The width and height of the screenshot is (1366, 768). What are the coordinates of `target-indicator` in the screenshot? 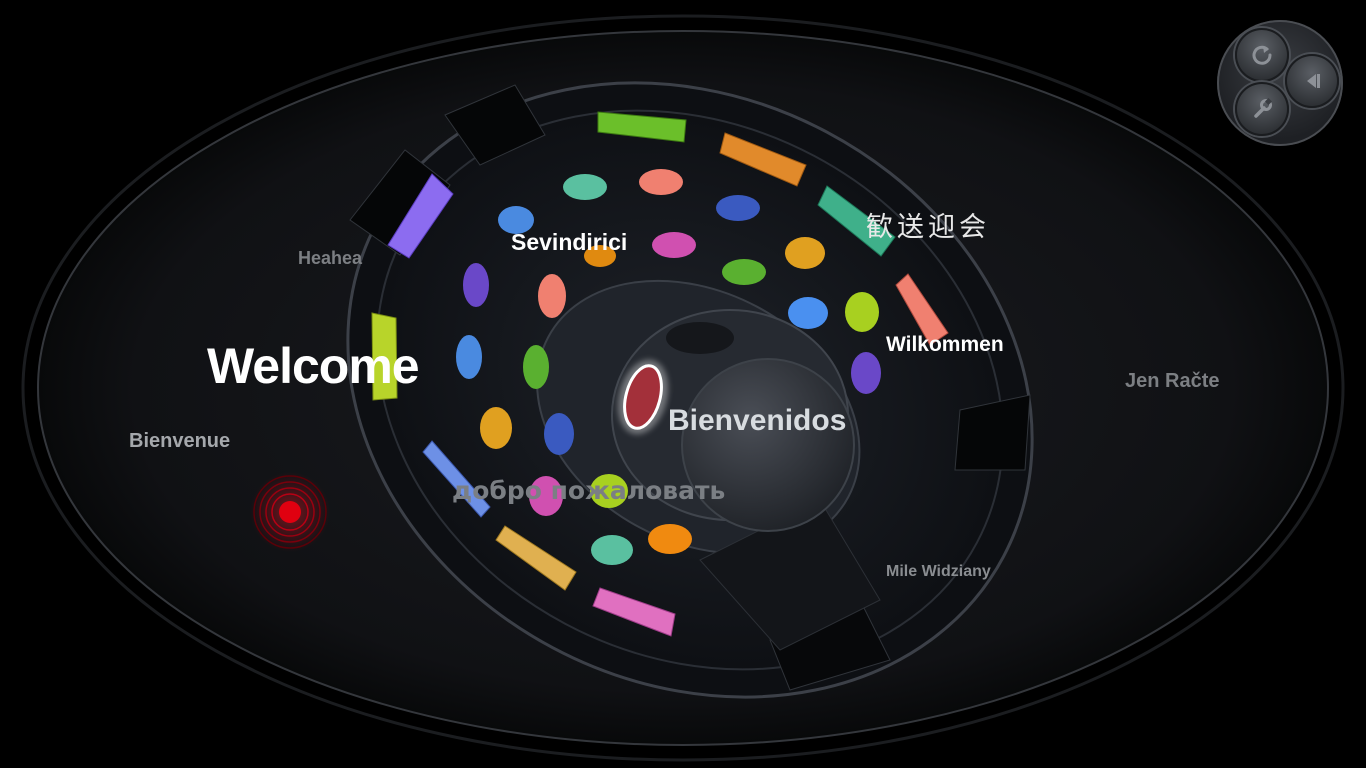 It's located at (290, 512).